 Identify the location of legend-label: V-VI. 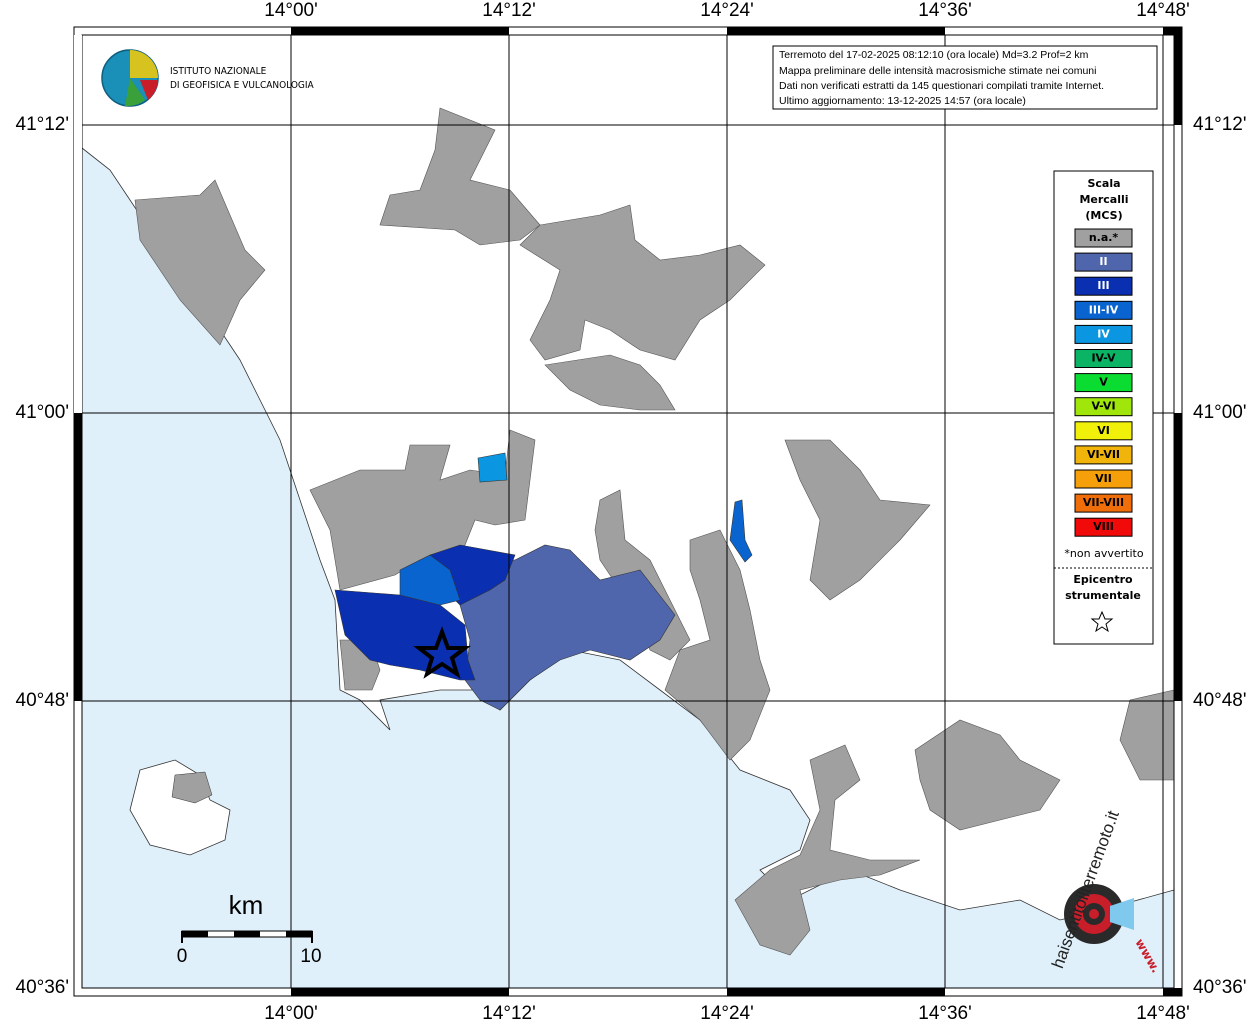
(1103, 406).